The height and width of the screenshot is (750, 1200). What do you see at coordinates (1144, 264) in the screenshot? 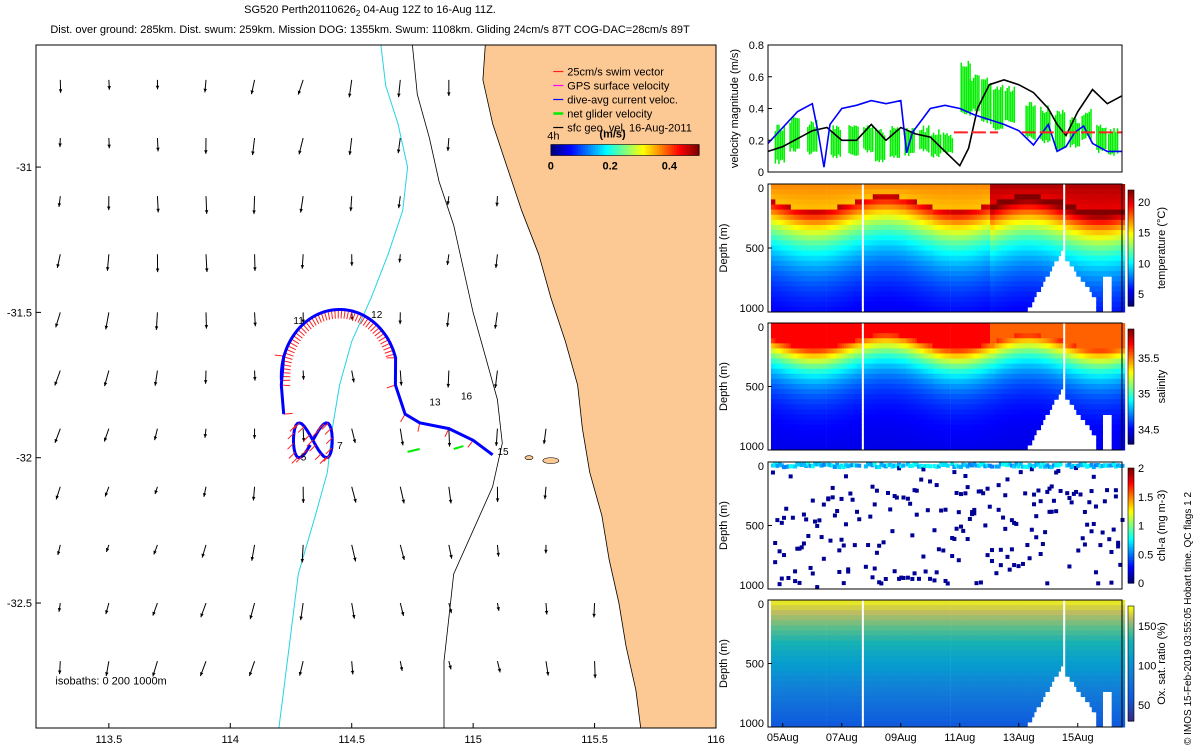
I see `section-colorbar-tick-label: 10` at bounding box center [1144, 264].